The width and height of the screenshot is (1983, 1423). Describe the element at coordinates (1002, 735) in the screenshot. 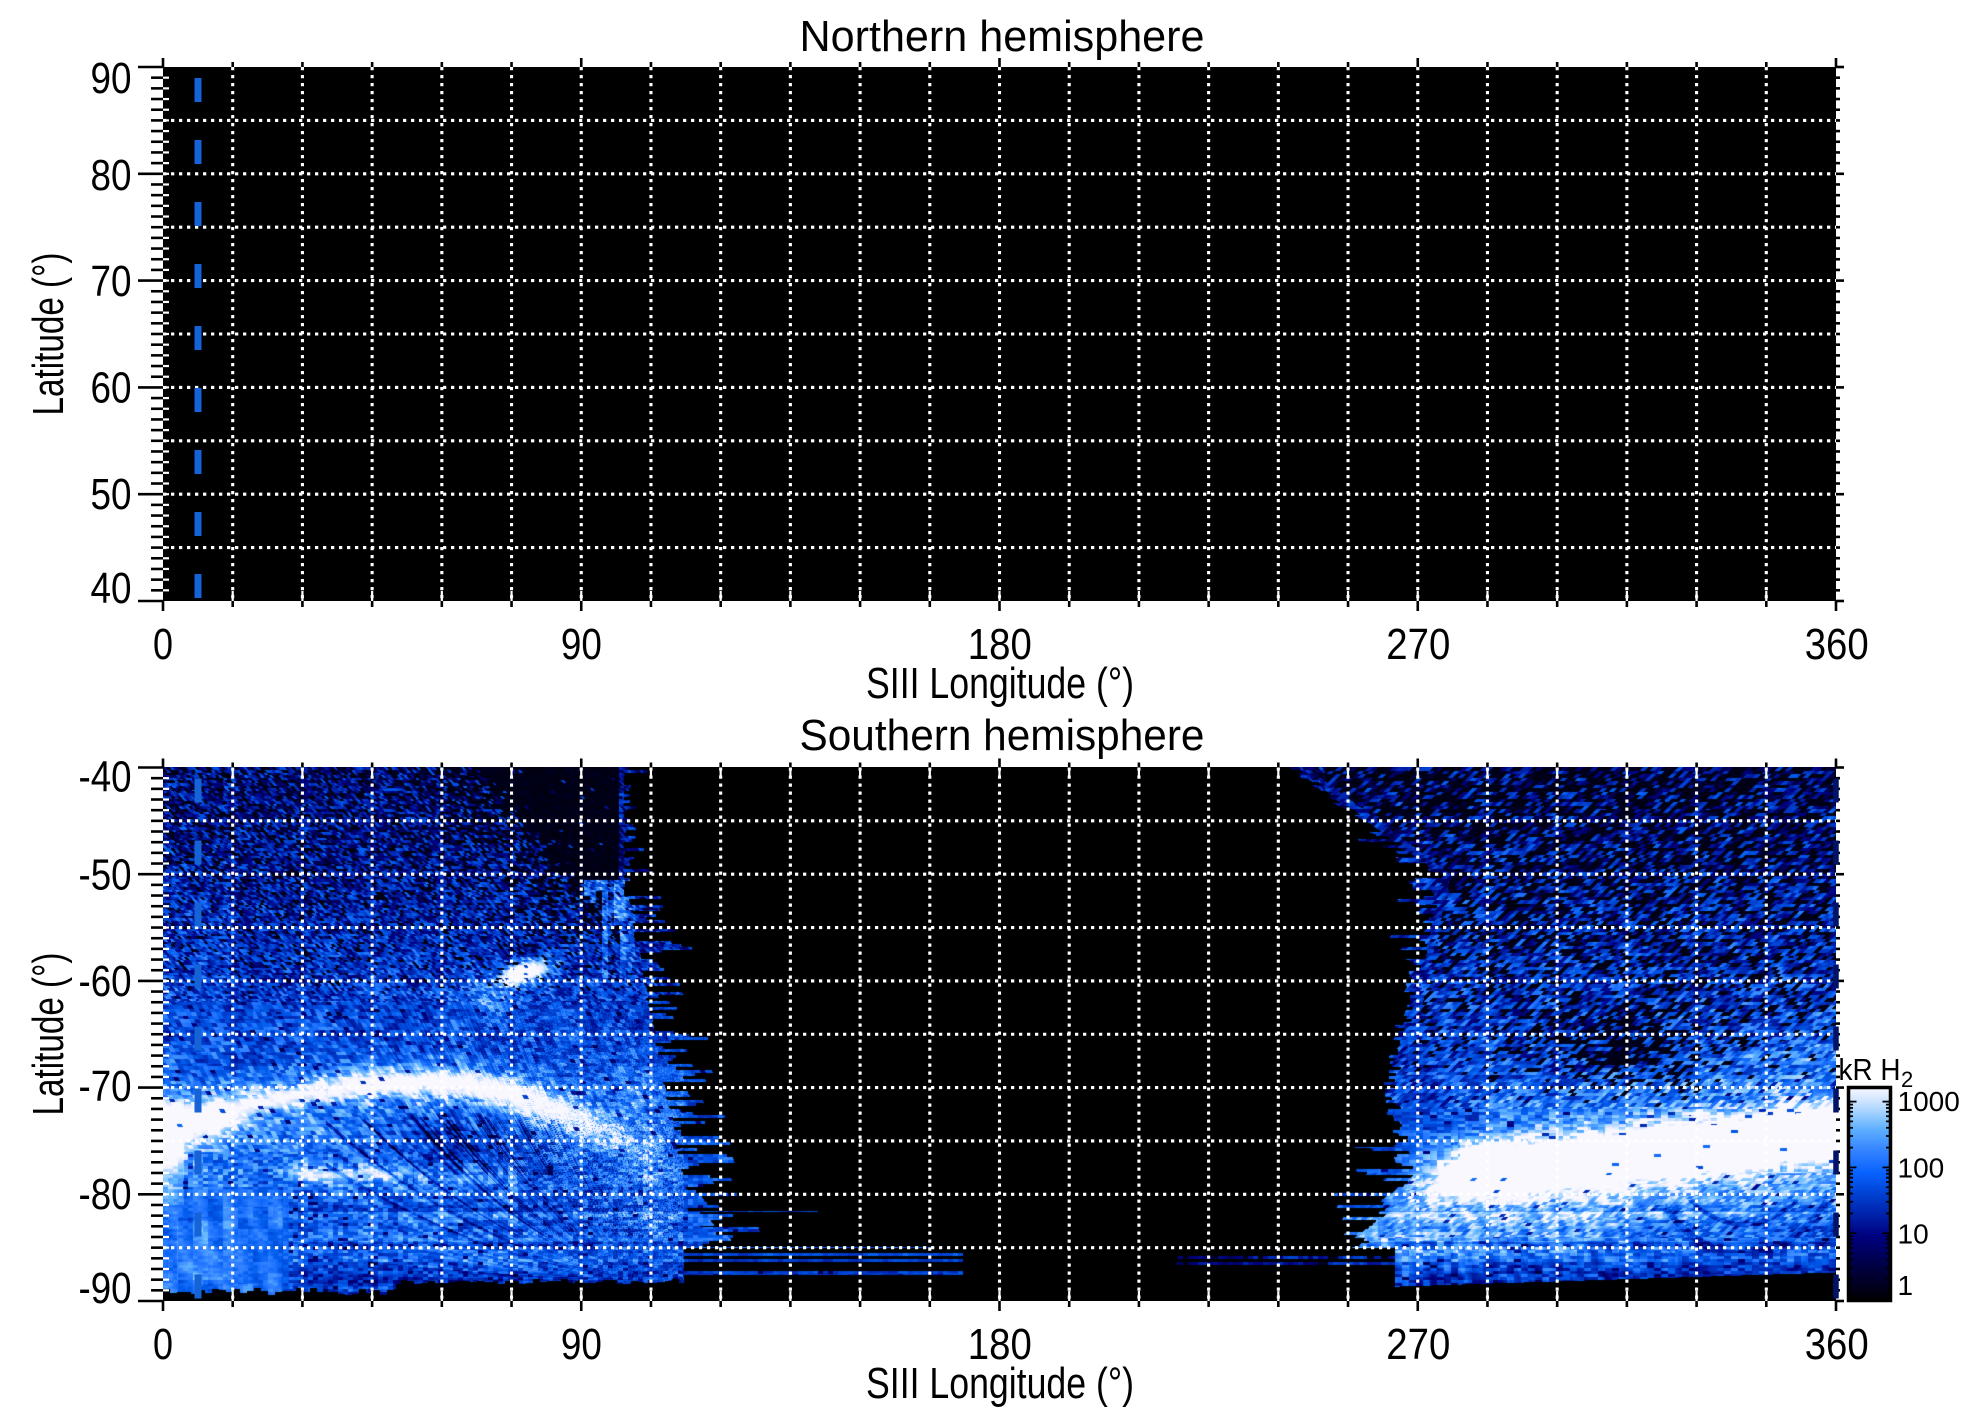

I see `svg-text: Southern hemisphere` at that location.